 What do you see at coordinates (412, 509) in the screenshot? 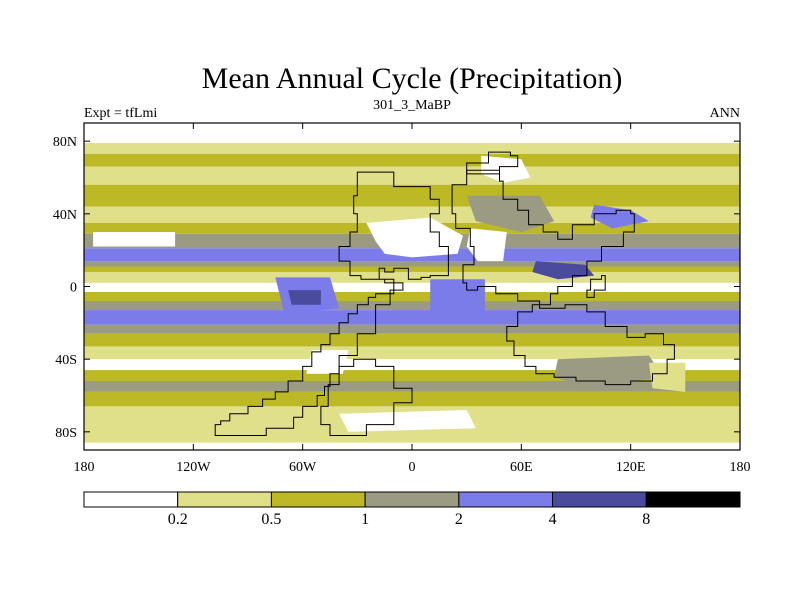
I see `colorbar: 0.2 0.5 1 2 4 8` at bounding box center [412, 509].